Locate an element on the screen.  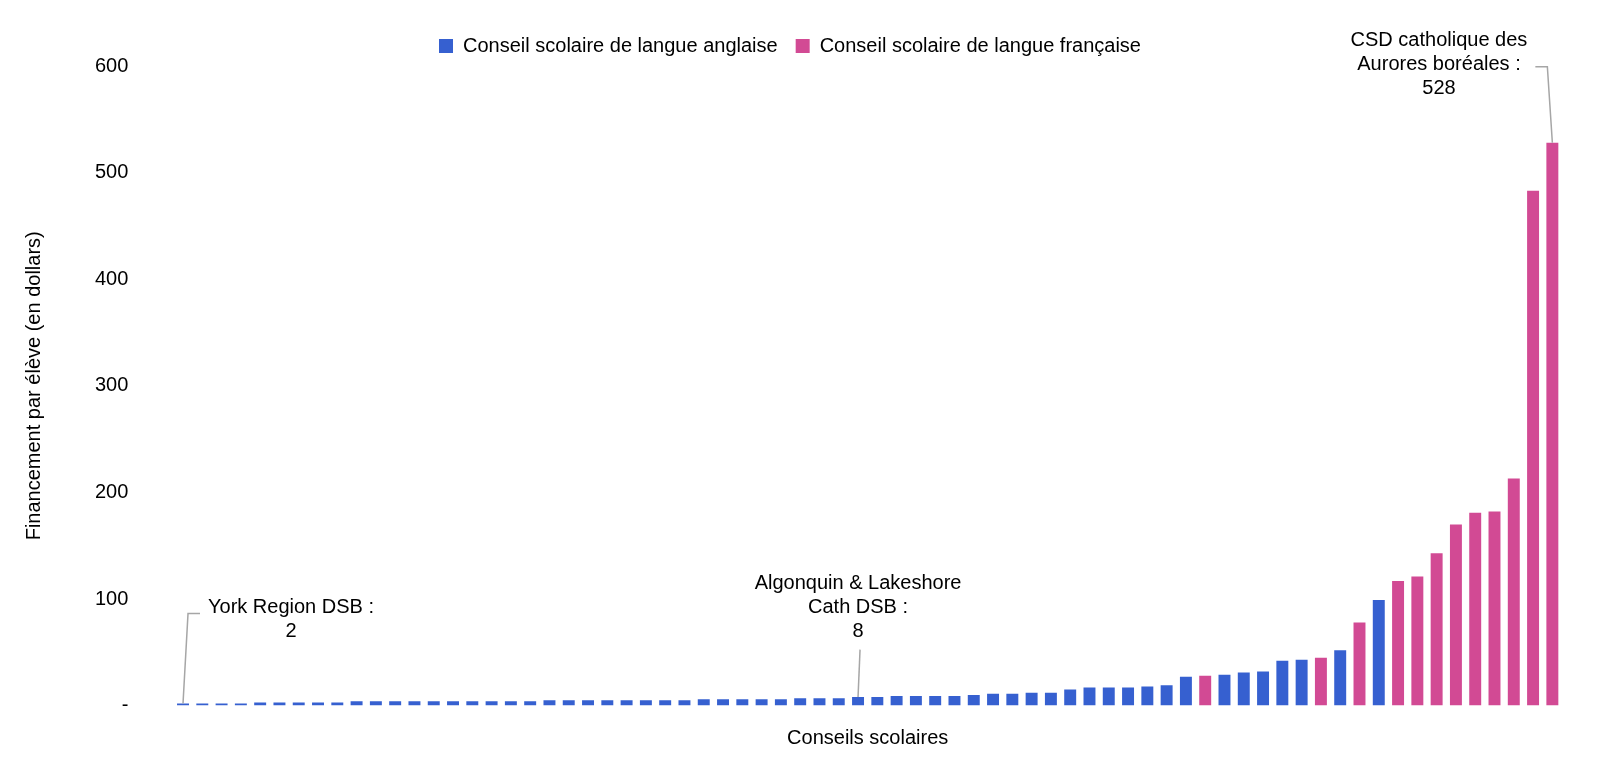
y-tick-label: 300 is located at coordinates (111, 384).